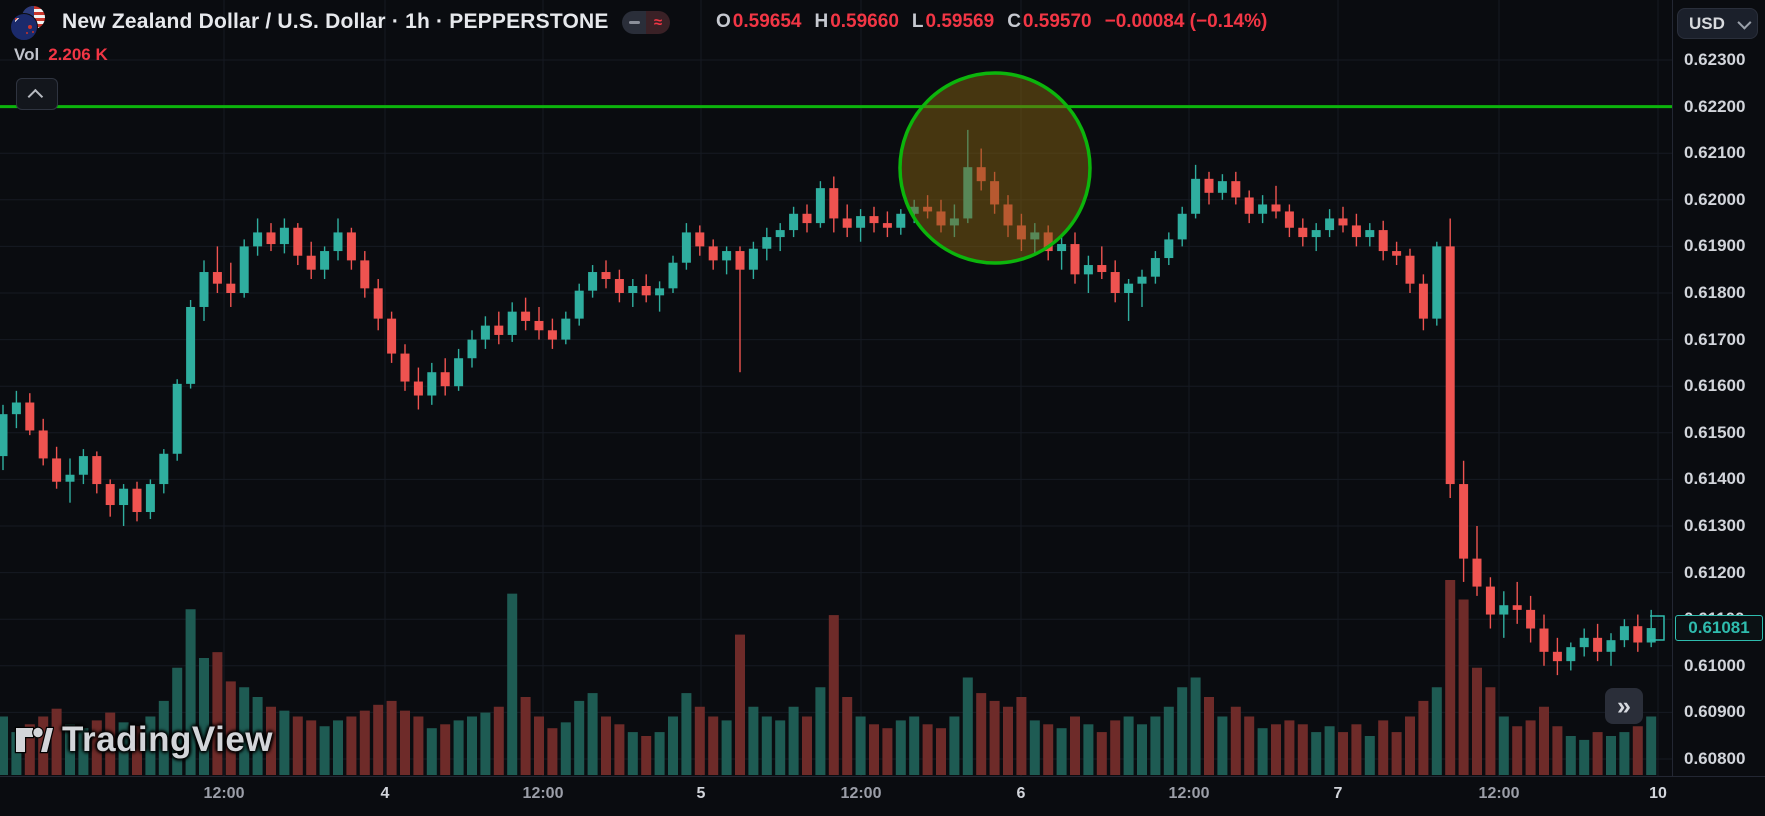 This screenshot has width=1765, height=816. Describe the element at coordinates (917, 21) in the screenshot. I see `low-key: L` at that location.